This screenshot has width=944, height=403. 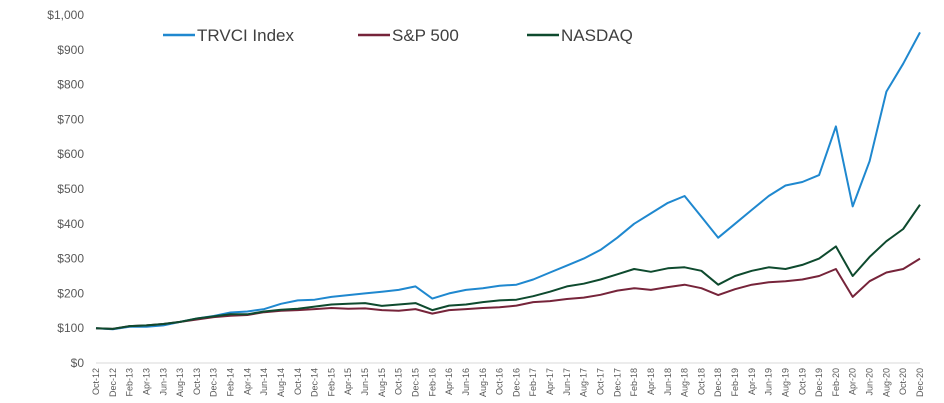 I want to click on x-tick-label: Dec-20, so click(x=920, y=382).